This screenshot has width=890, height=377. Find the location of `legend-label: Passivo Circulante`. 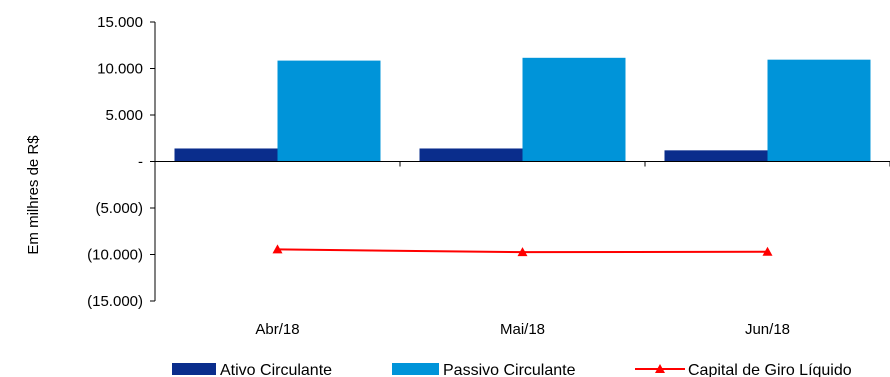

legend-label: Passivo Circulante is located at coordinates (509, 369).